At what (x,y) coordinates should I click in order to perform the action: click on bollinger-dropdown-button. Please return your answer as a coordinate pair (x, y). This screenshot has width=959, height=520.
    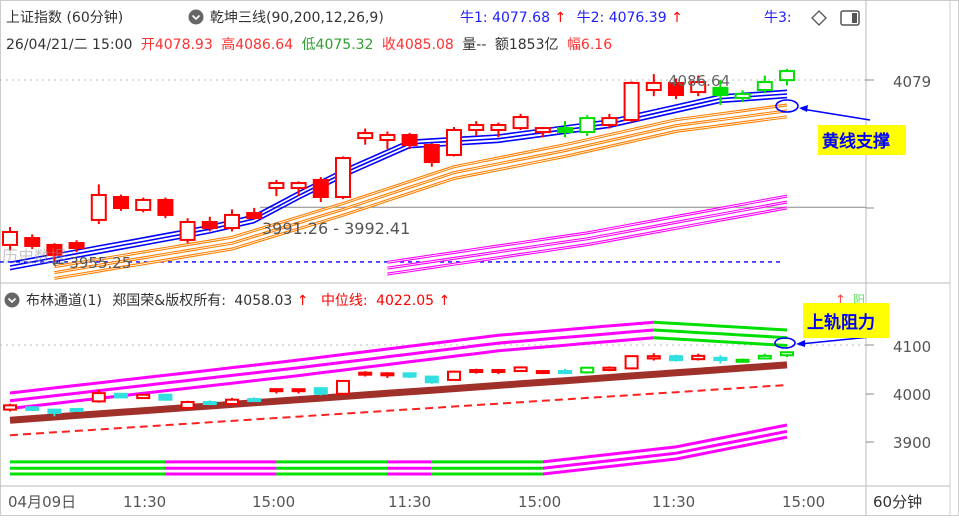
    Looking at the image, I should click on (12, 300).